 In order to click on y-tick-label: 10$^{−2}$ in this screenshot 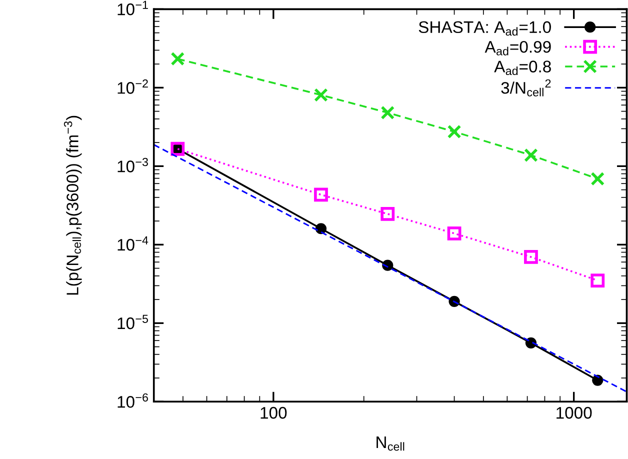, I will do `click(133, 86)`.